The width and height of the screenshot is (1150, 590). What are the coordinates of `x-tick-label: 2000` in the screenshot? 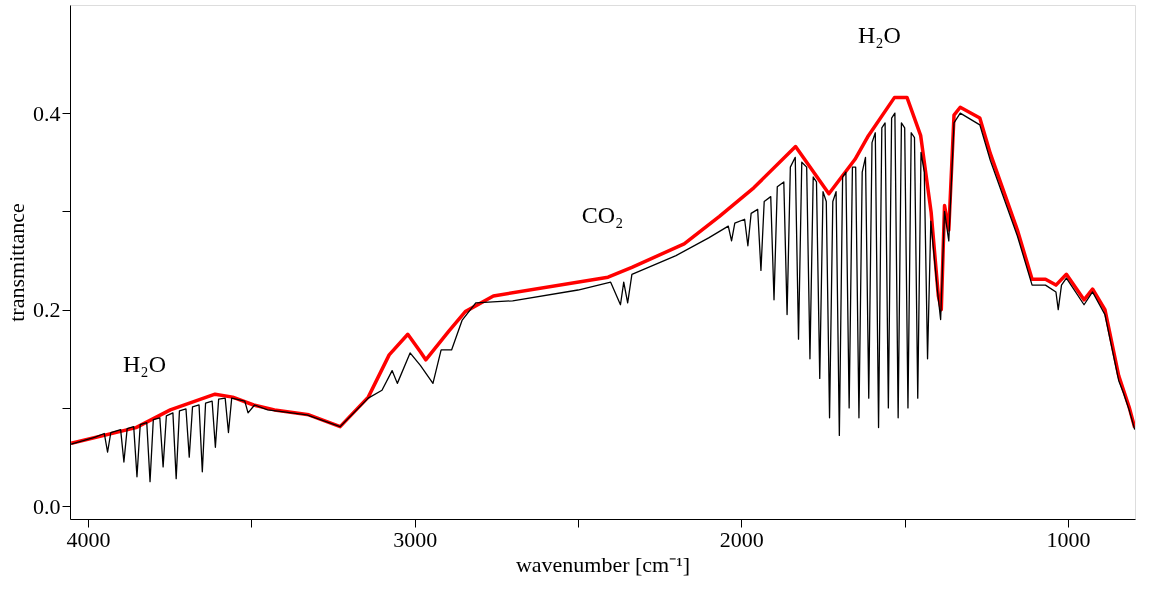 It's located at (741, 539).